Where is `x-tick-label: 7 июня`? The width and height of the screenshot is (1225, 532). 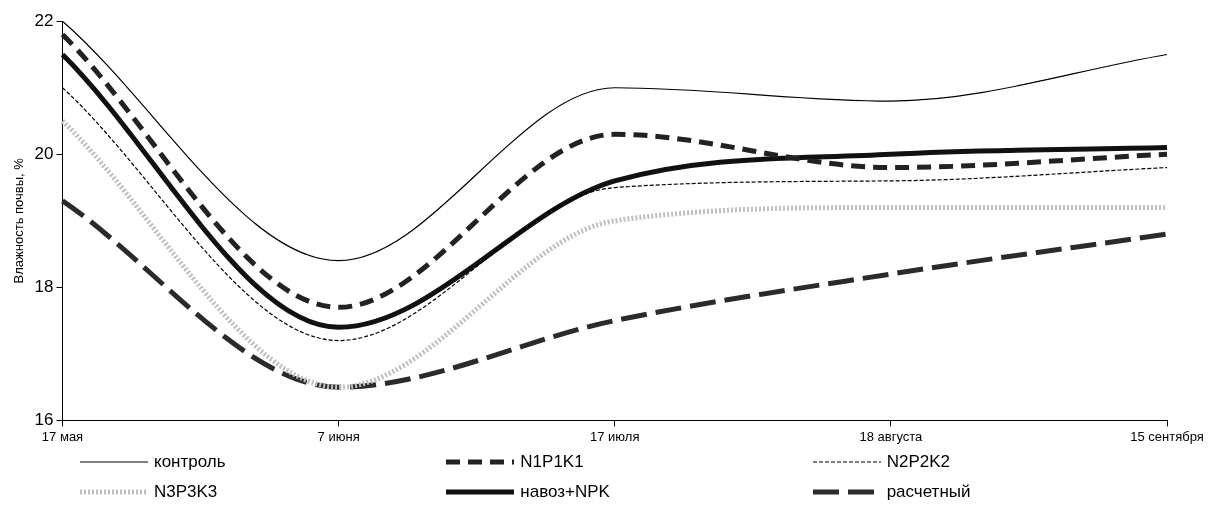 x-tick-label: 7 июня is located at coordinates (338, 436).